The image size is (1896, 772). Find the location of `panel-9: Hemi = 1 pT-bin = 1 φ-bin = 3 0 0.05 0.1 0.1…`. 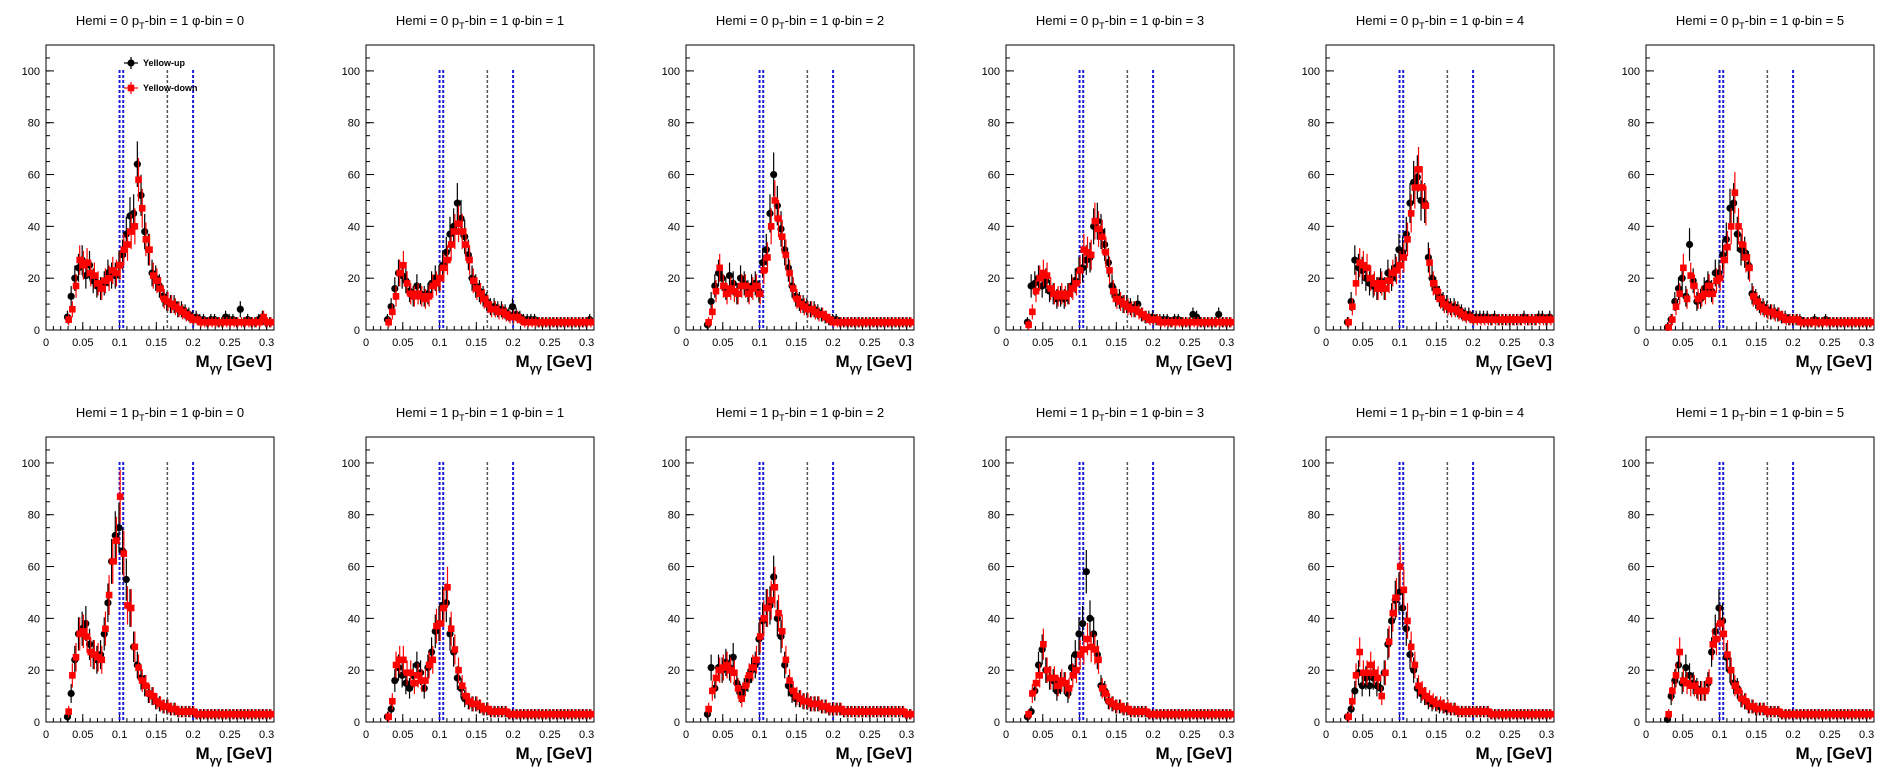

panel-9: Hemi = 1 pT-bin = 1 φ-bin = 3 0 0.05 0.1 0.1… is located at coordinates (1108, 586).